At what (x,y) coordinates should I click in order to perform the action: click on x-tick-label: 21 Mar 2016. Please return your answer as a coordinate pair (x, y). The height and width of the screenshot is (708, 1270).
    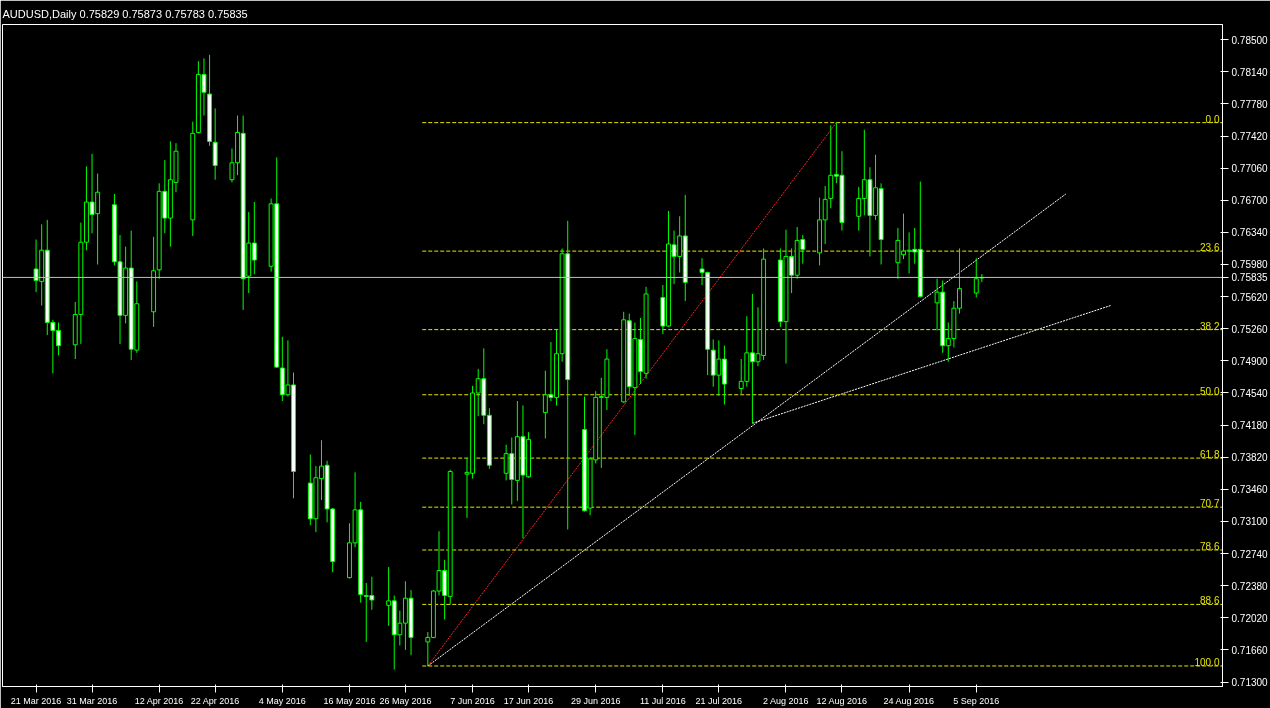
    Looking at the image, I should click on (36, 700).